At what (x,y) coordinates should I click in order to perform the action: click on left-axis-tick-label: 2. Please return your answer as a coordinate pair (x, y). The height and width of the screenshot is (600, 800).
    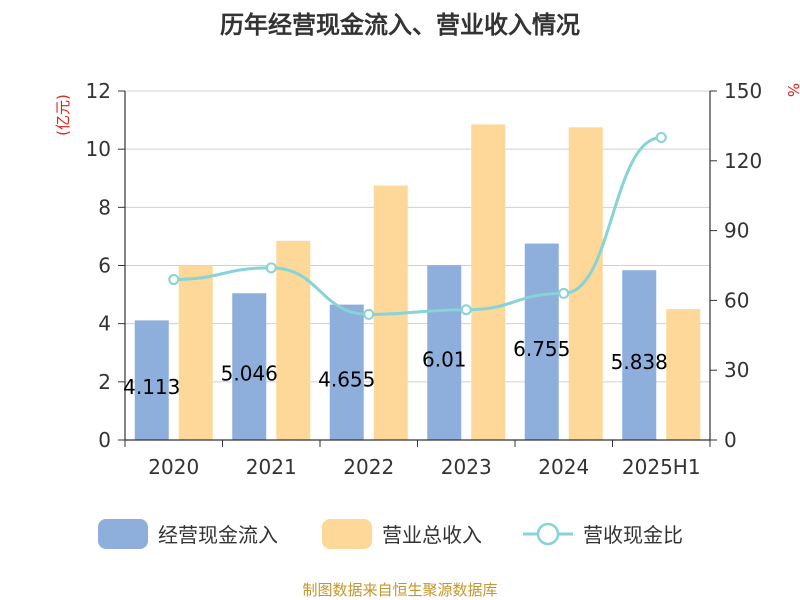
    Looking at the image, I should click on (104, 382).